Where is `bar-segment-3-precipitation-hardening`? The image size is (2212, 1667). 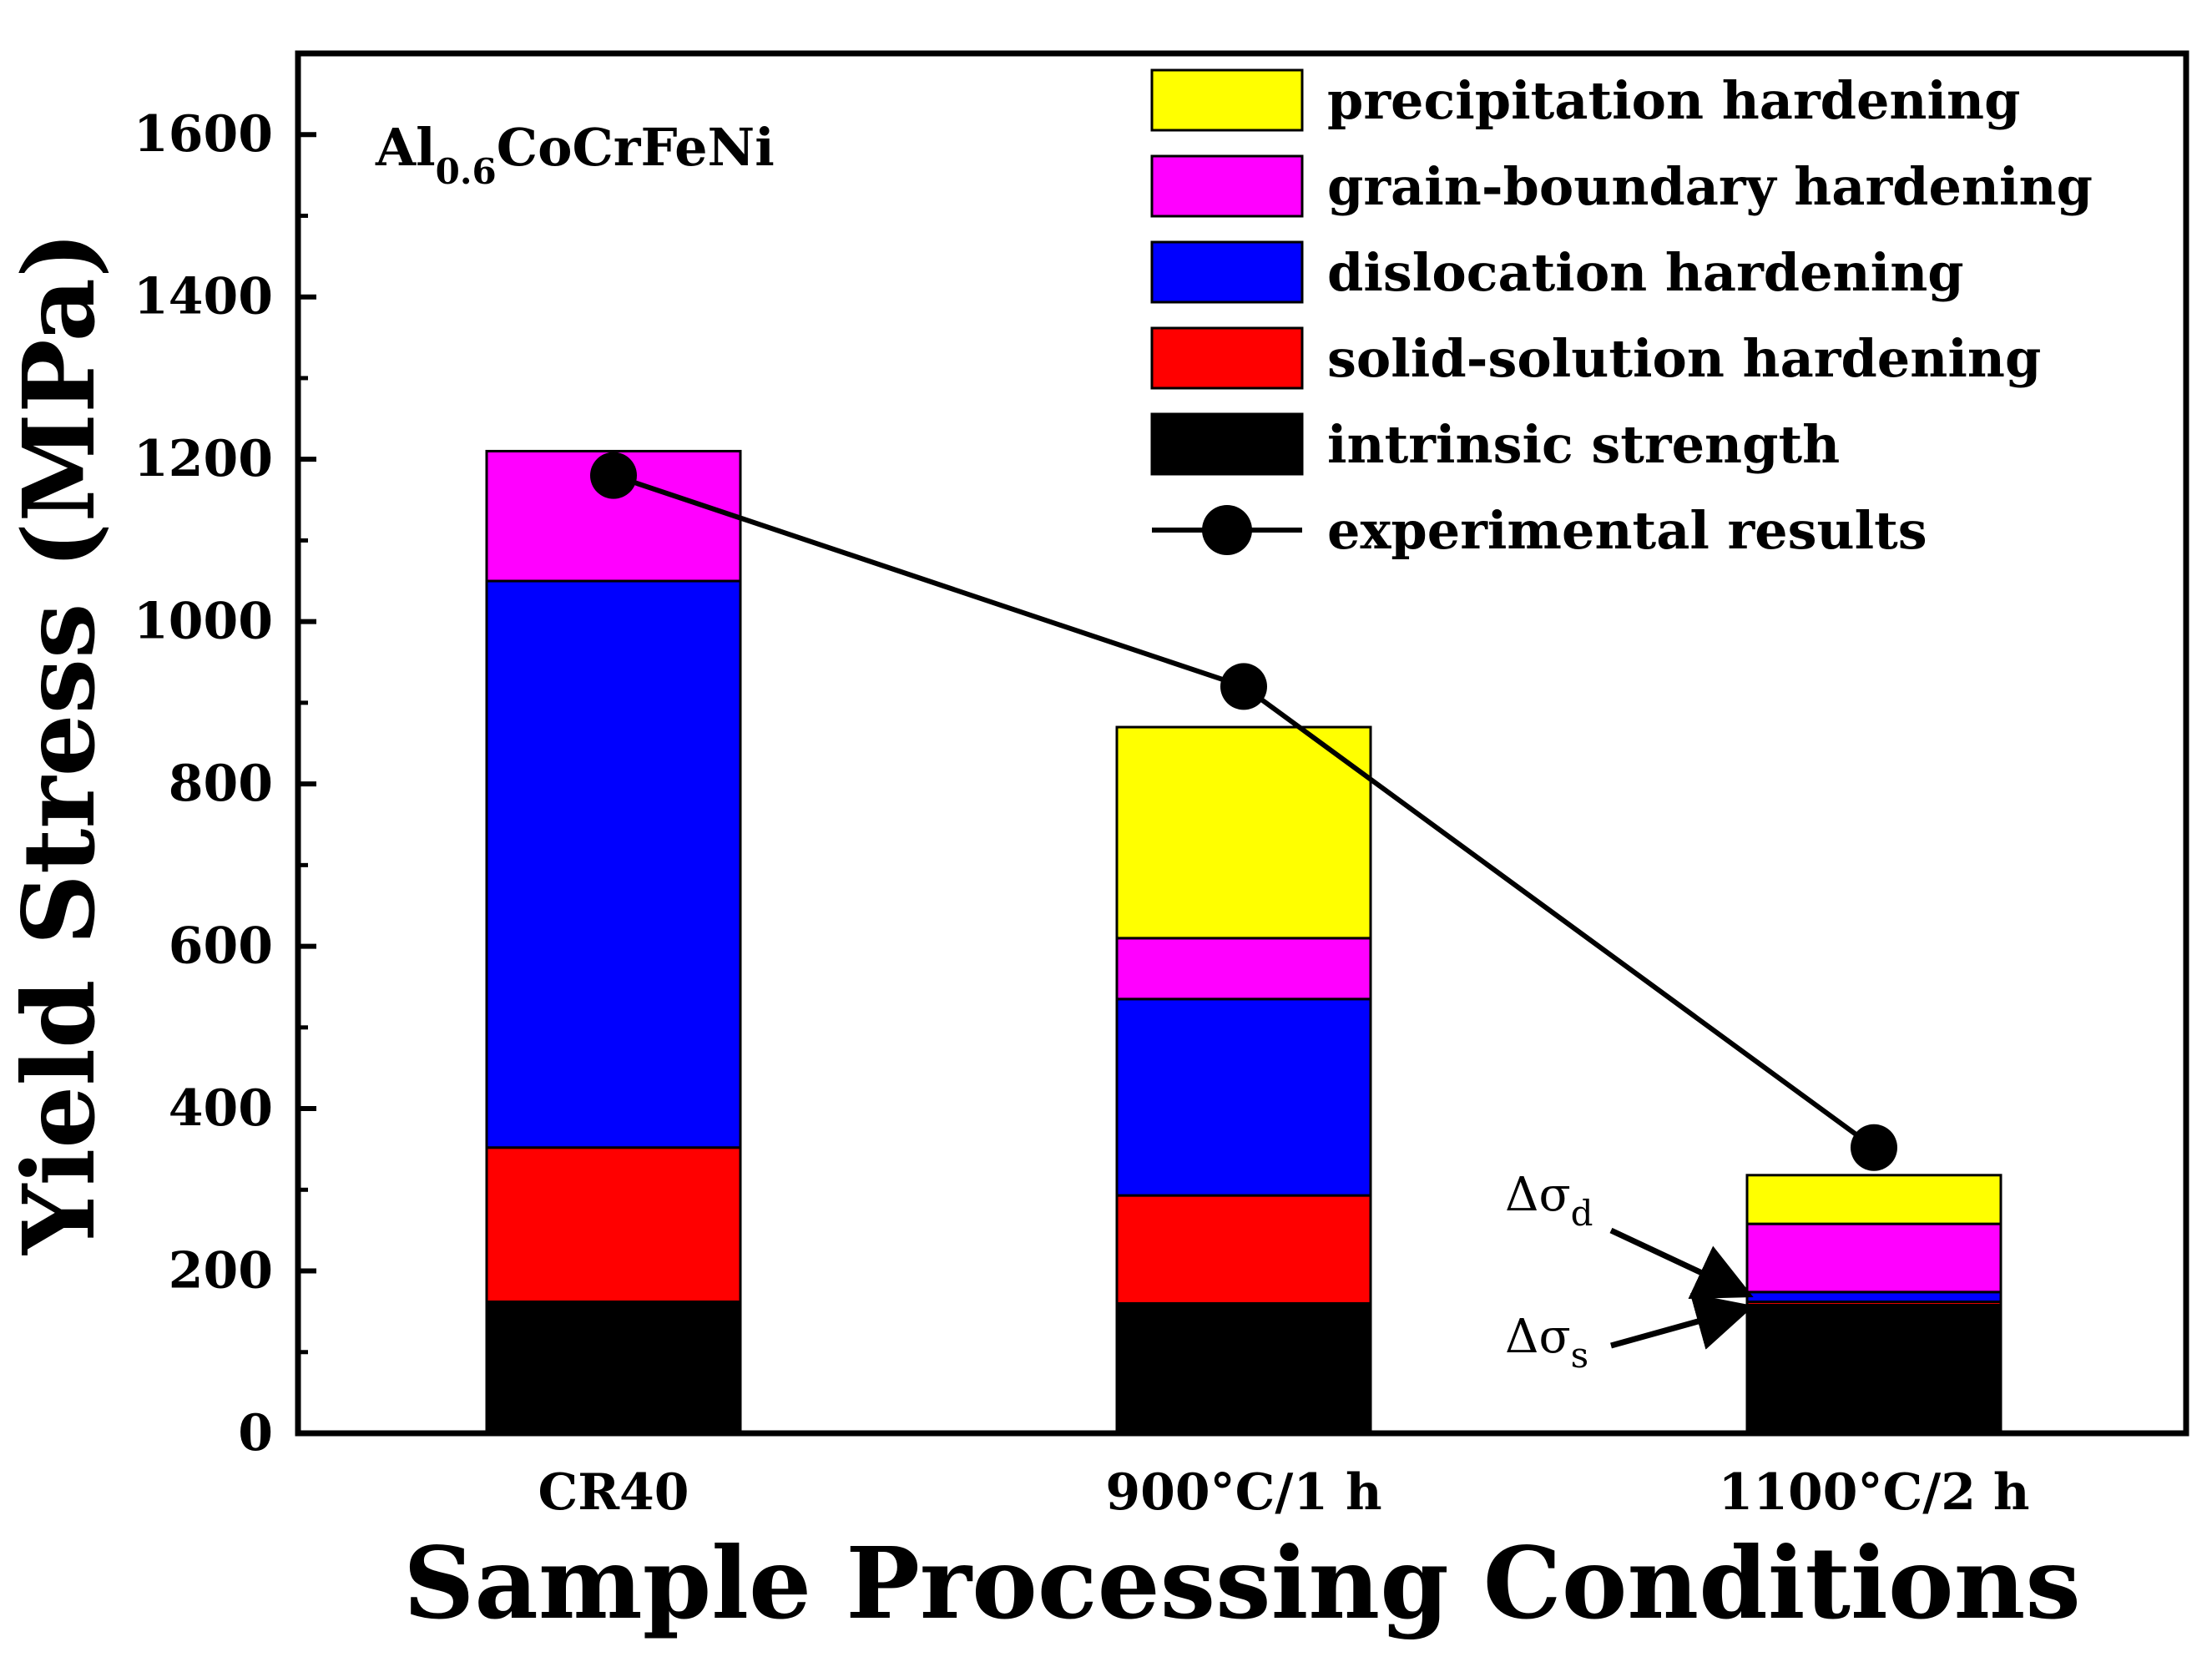 bar-segment-3-precipitation-hardening is located at coordinates (1873, 1199).